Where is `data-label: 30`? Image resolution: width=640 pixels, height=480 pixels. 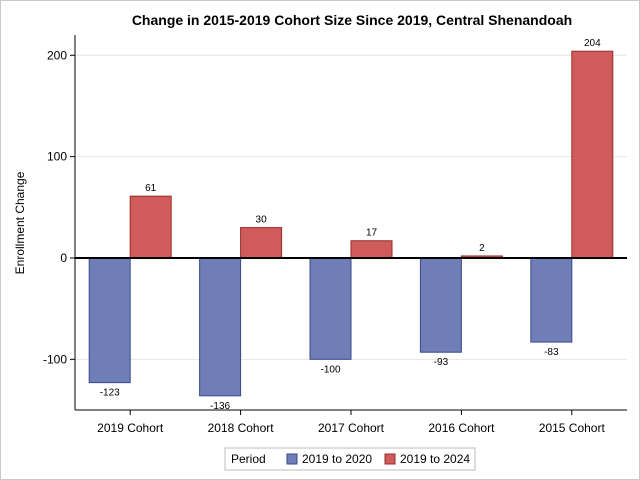 data-label: 30 is located at coordinates (262, 220).